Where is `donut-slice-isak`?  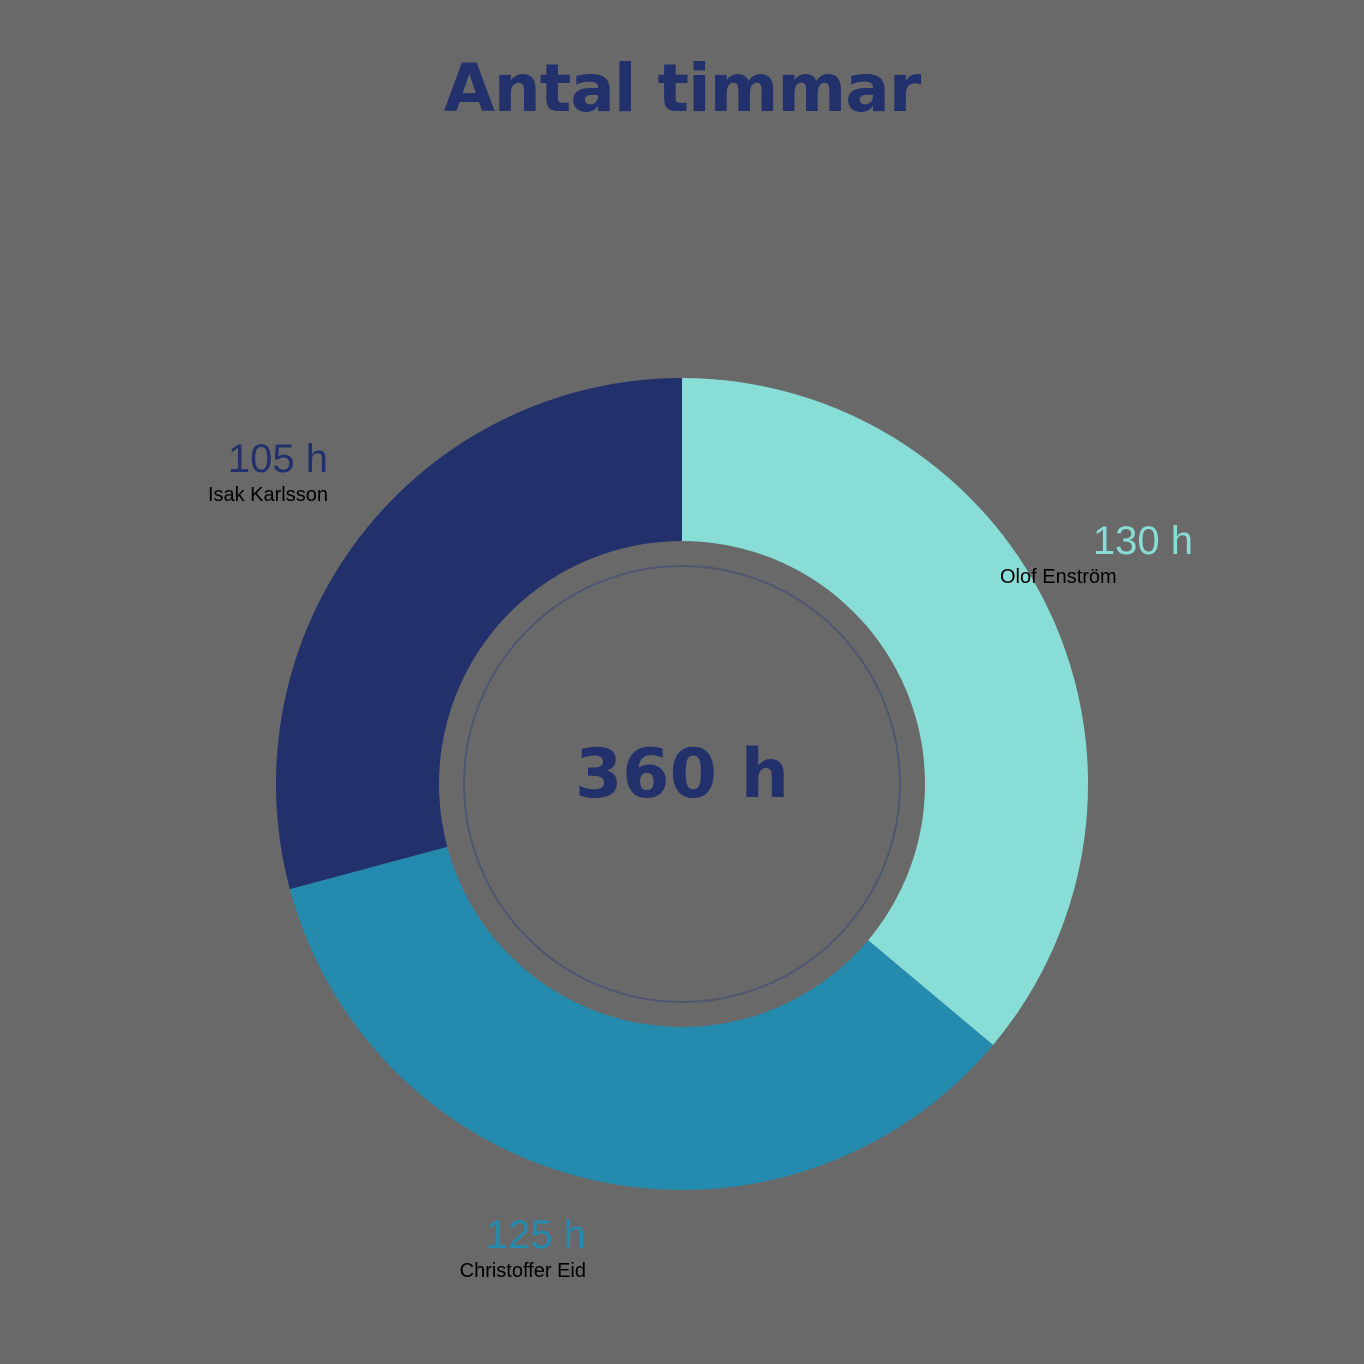
donut-slice-isak is located at coordinates (478, 634).